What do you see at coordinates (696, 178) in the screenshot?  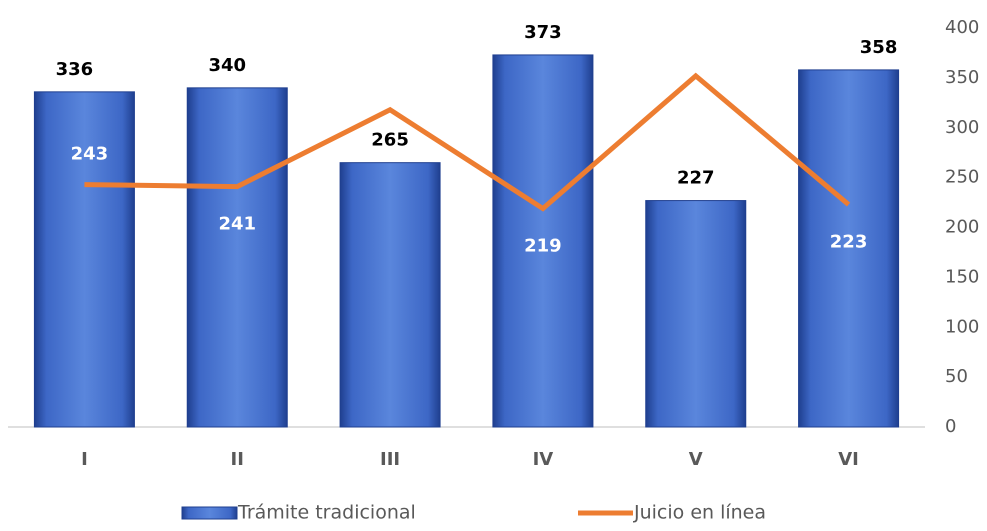 I see `bar-label: 227` at bounding box center [696, 178].